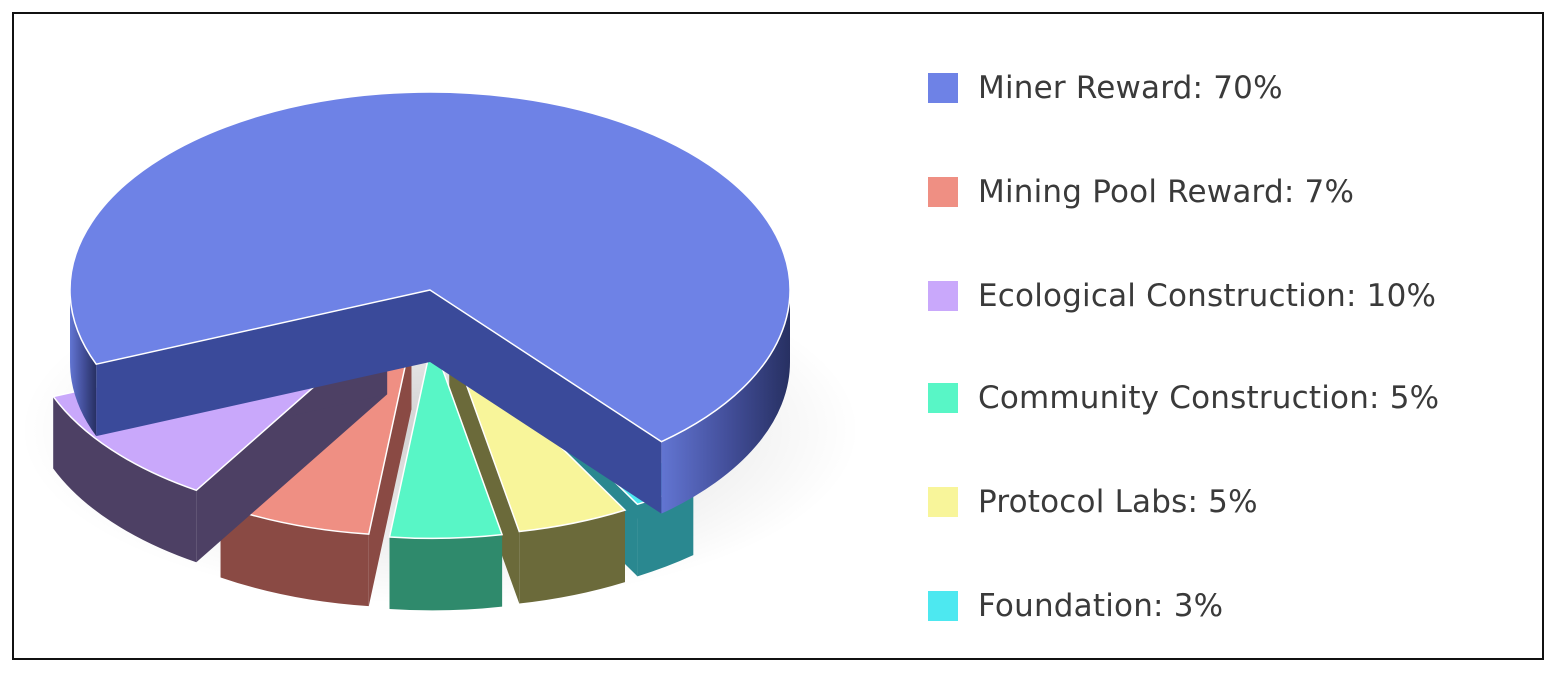  Describe the element at coordinates (1130, 88) in the screenshot. I see `legend-label: Miner Reward: 70%` at that location.